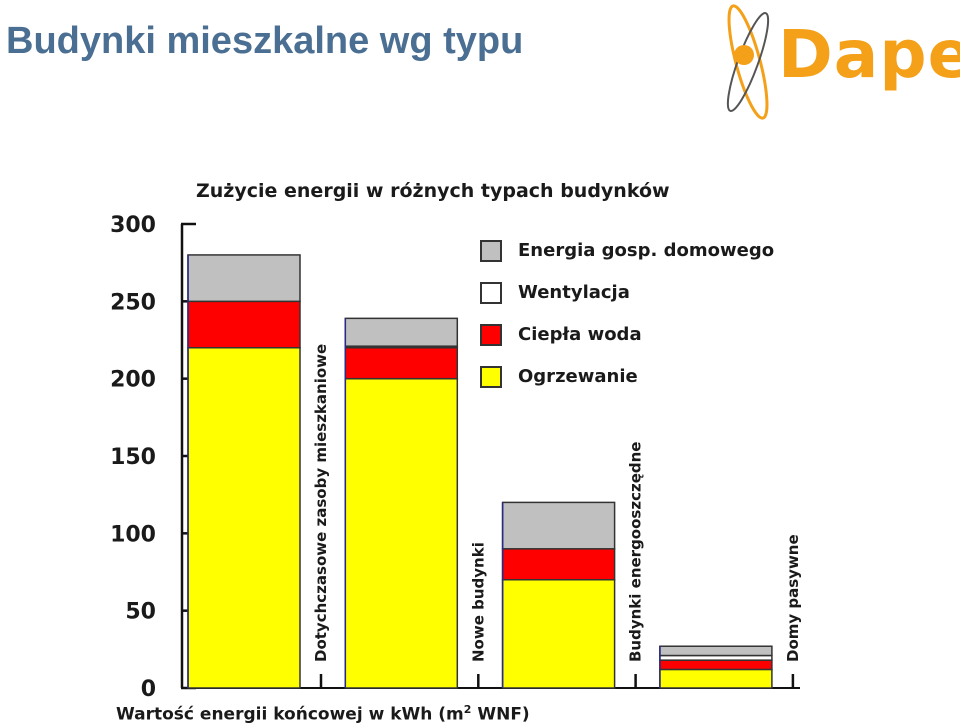 The height and width of the screenshot is (728, 960). I want to click on x-axis-label-main: Wartość energii końcowej w kWh (m, so click(290, 714).